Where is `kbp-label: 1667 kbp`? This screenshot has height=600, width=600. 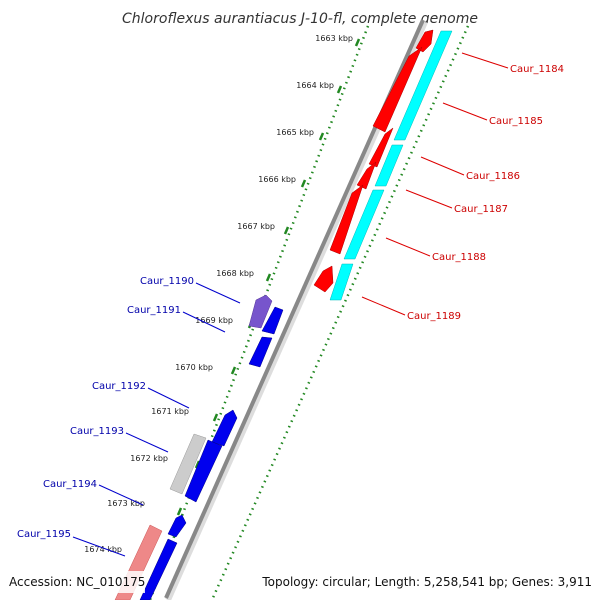
kbp-label: 1667 kbp is located at coordinates (256, 226).